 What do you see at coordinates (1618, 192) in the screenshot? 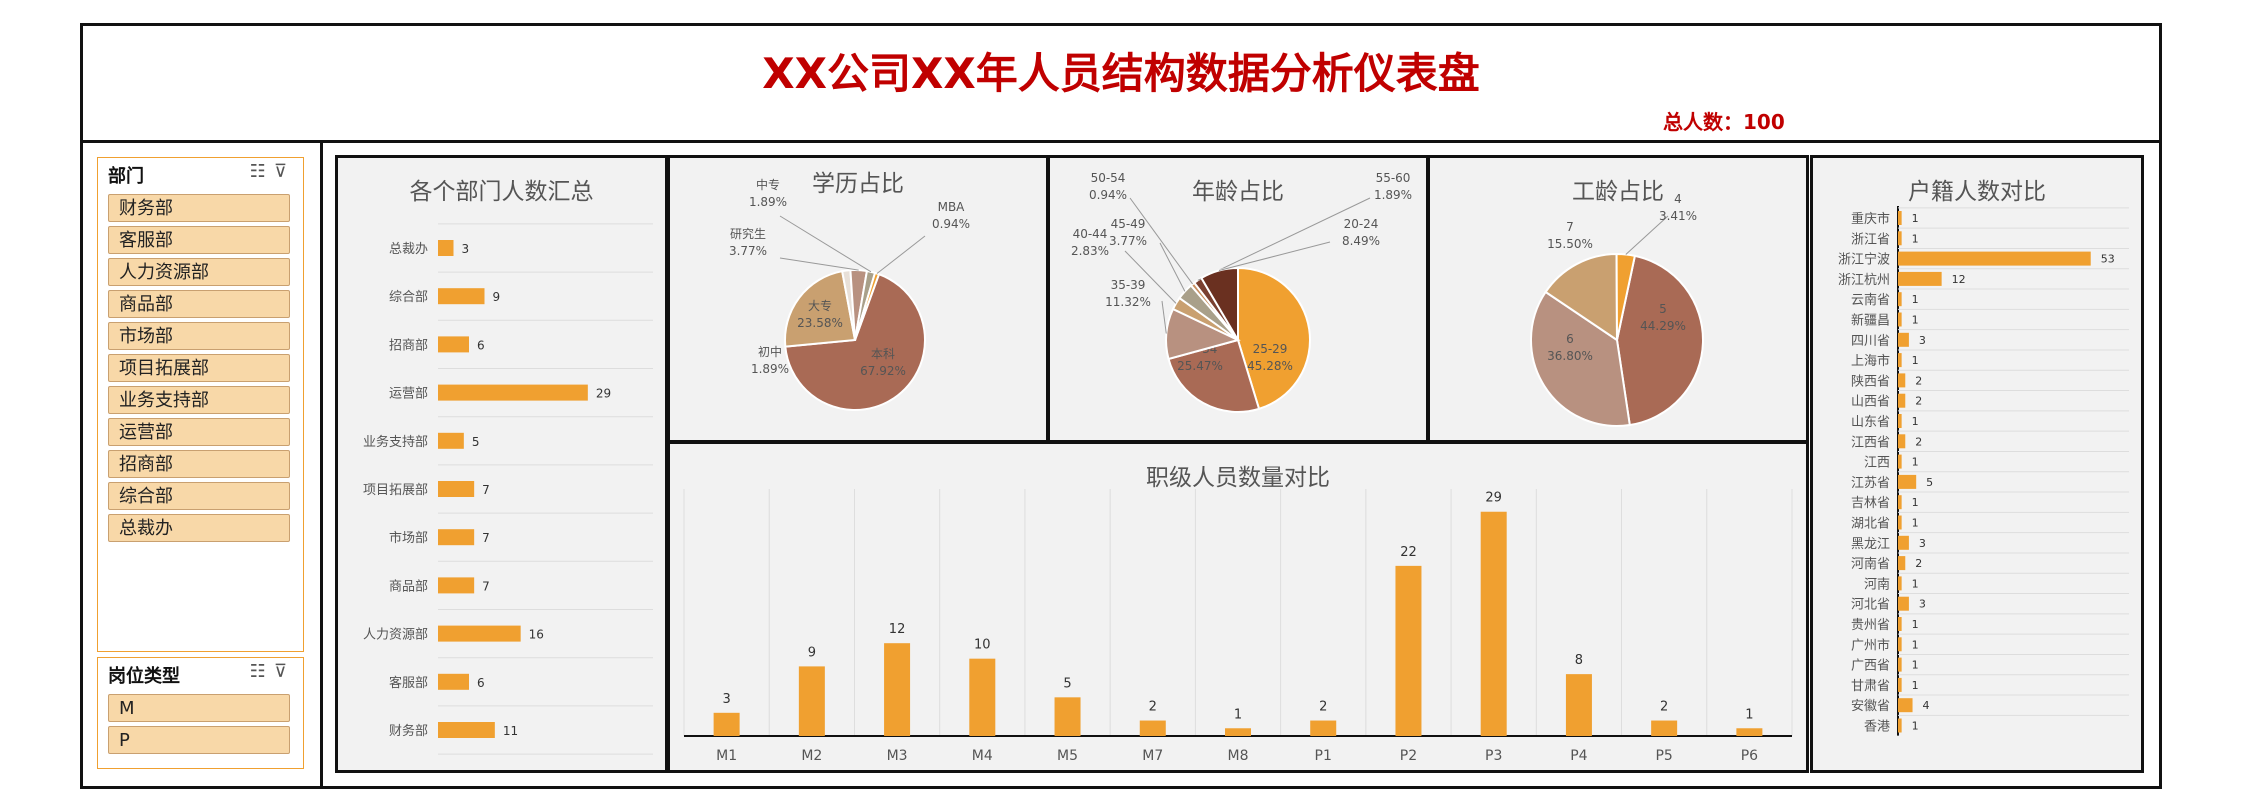
I see `chart-title: 工龄占比` at bounding box center [1618, 192].